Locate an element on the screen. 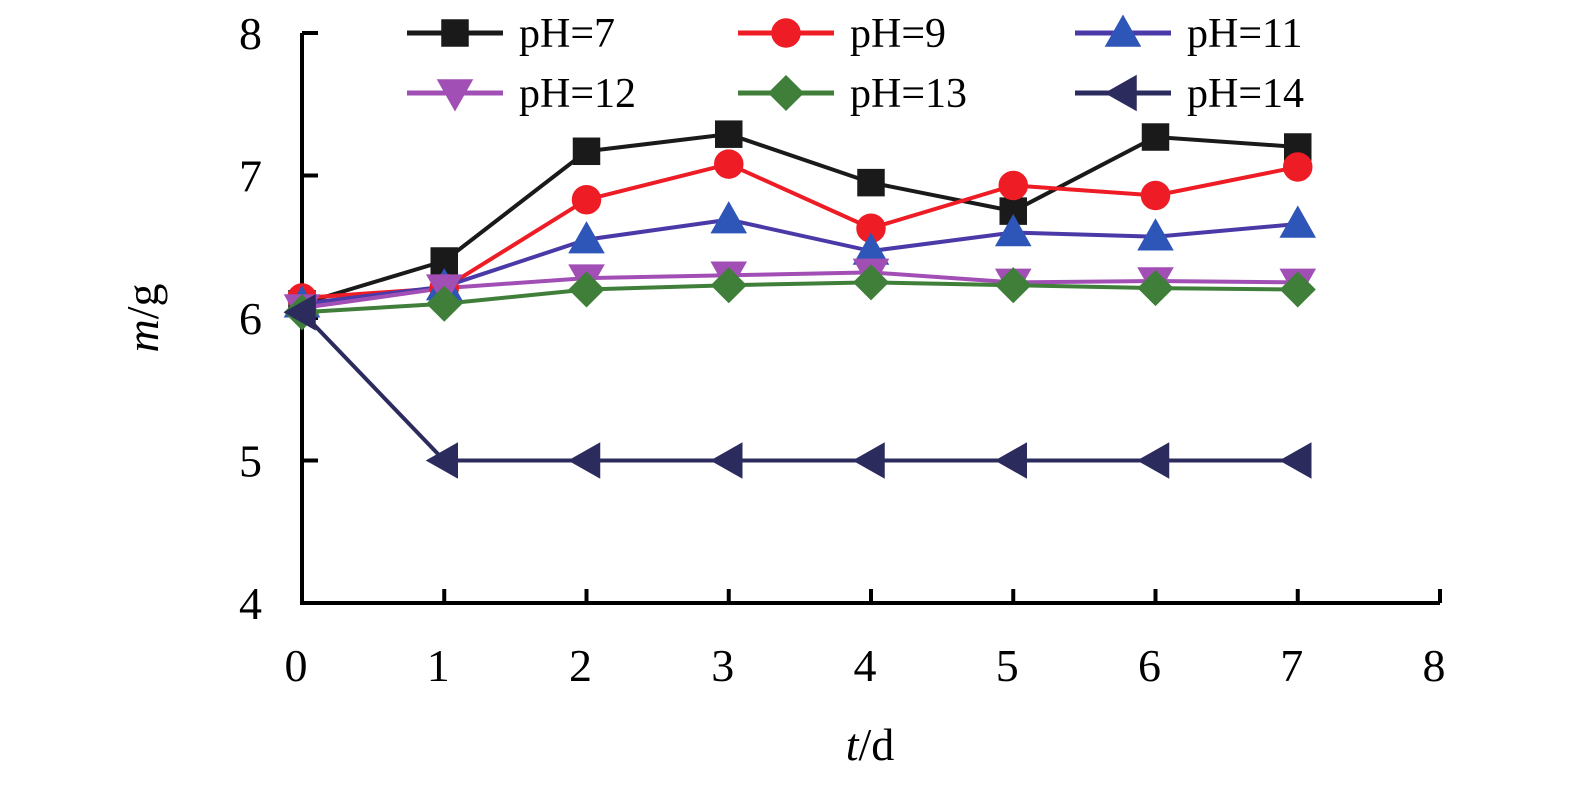 The height and width of the screenshot is (786, 1575). x-tick-label: 5 is located at coordinates (1007, 665).